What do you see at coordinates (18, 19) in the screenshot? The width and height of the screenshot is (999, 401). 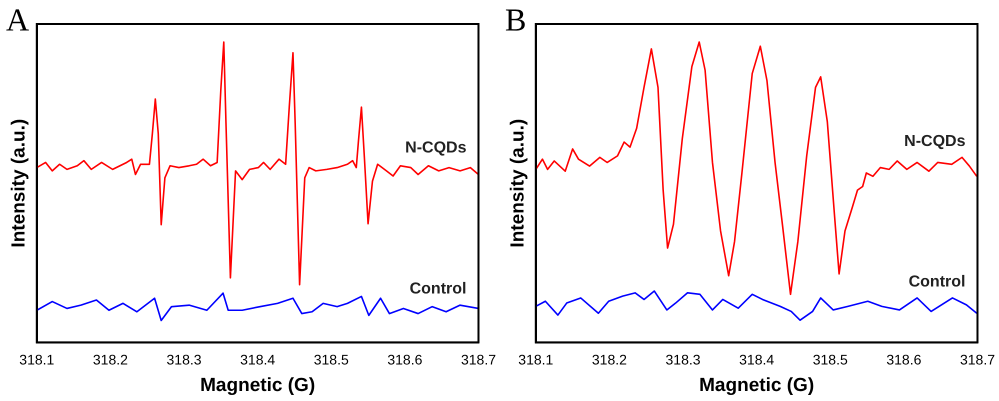 I see `chart-title: A` at bounding box center [18, 19].